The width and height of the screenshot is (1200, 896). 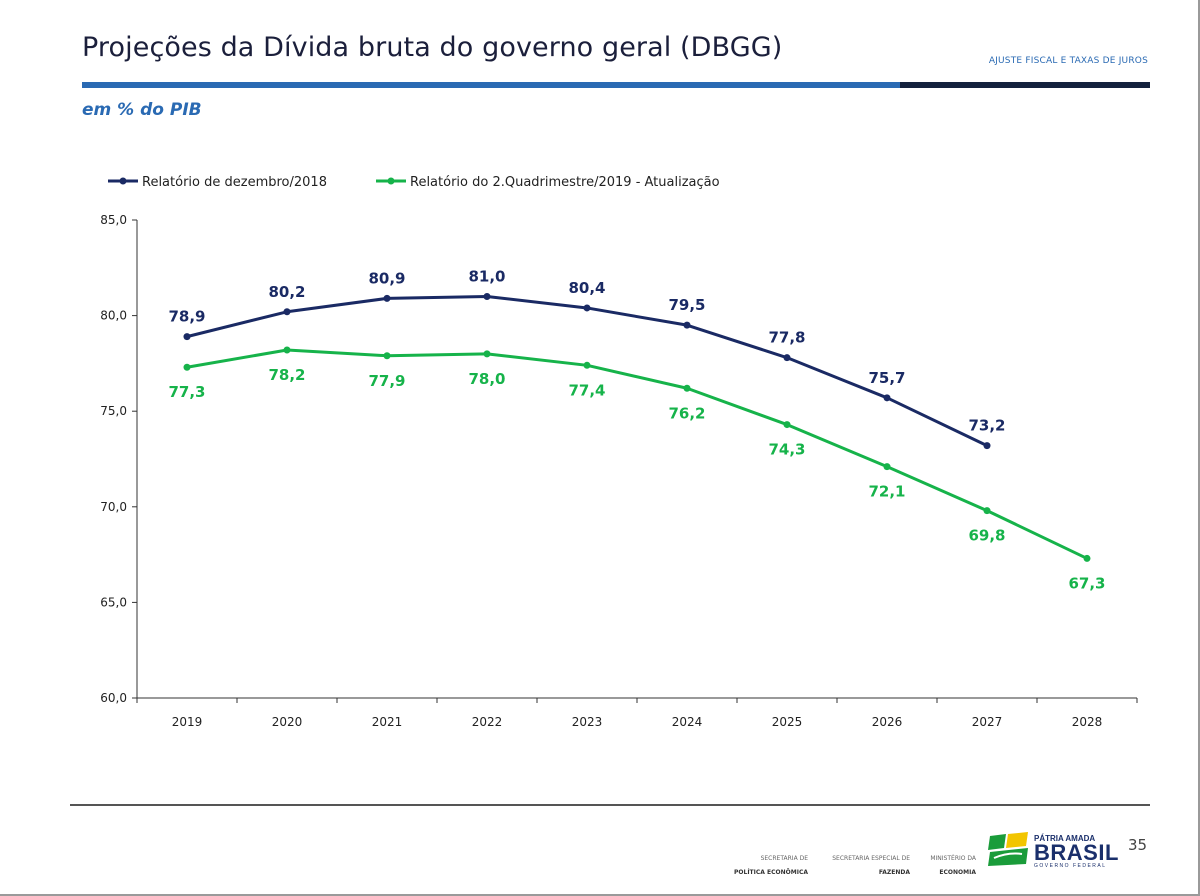 I want to click on footer-org-name: POLÍTICA ECONÔMICA, so click(x=771, y=872).